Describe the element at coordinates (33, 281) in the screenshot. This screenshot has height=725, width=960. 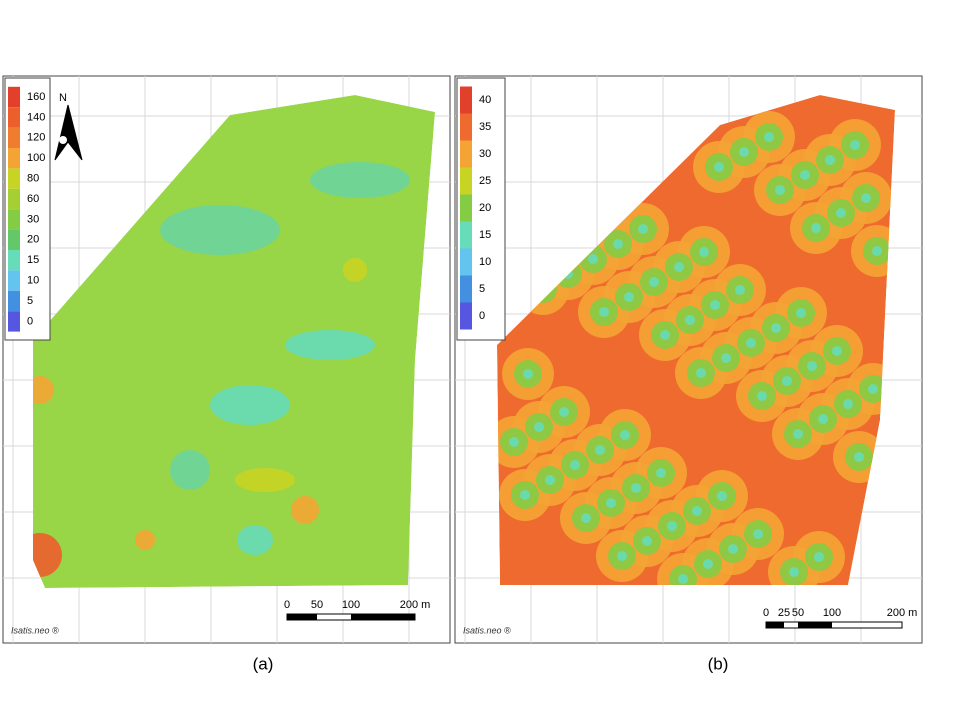
I see `legend-label: 10` at that location.